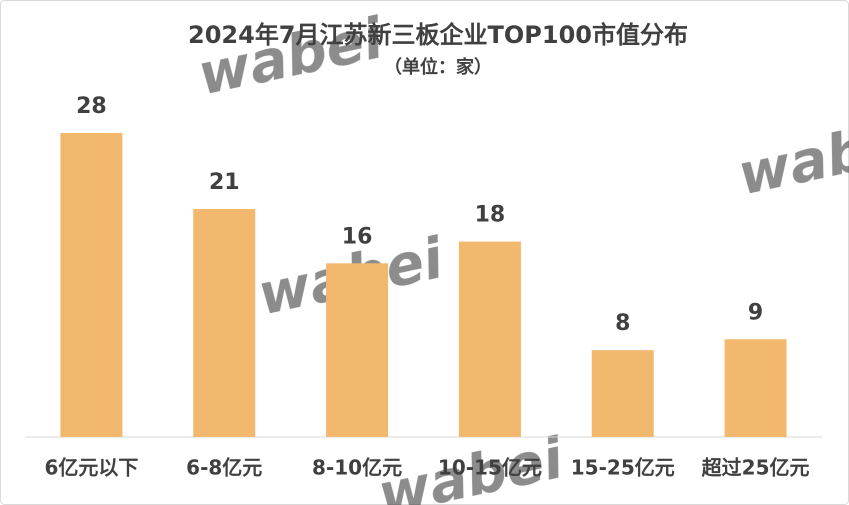 The width and height of the screenshot is (849, 505). What do you see at coordinates (91, 106) in the screenshot?
I see `data-label: 28` at bounding box center [91, 106].